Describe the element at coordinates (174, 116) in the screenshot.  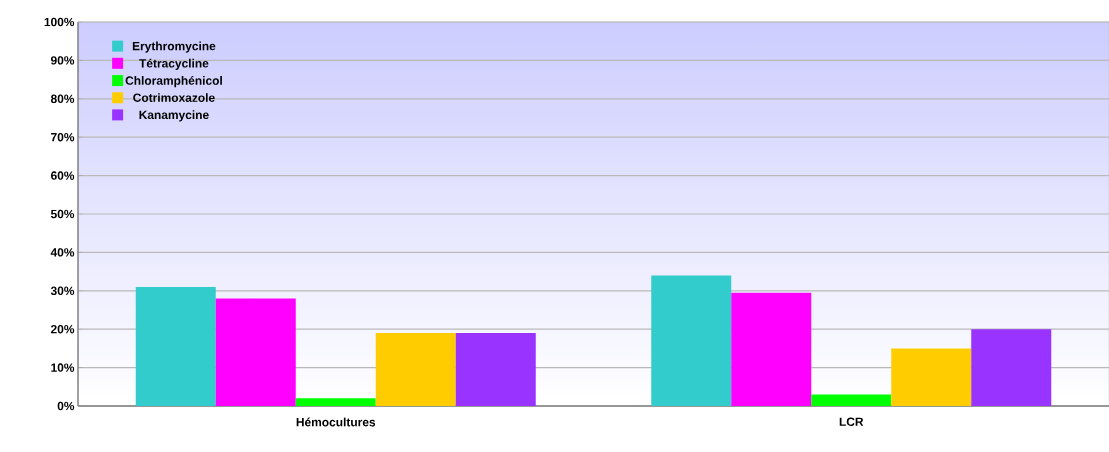
I see `legend-label: Kanamycine` at that location.